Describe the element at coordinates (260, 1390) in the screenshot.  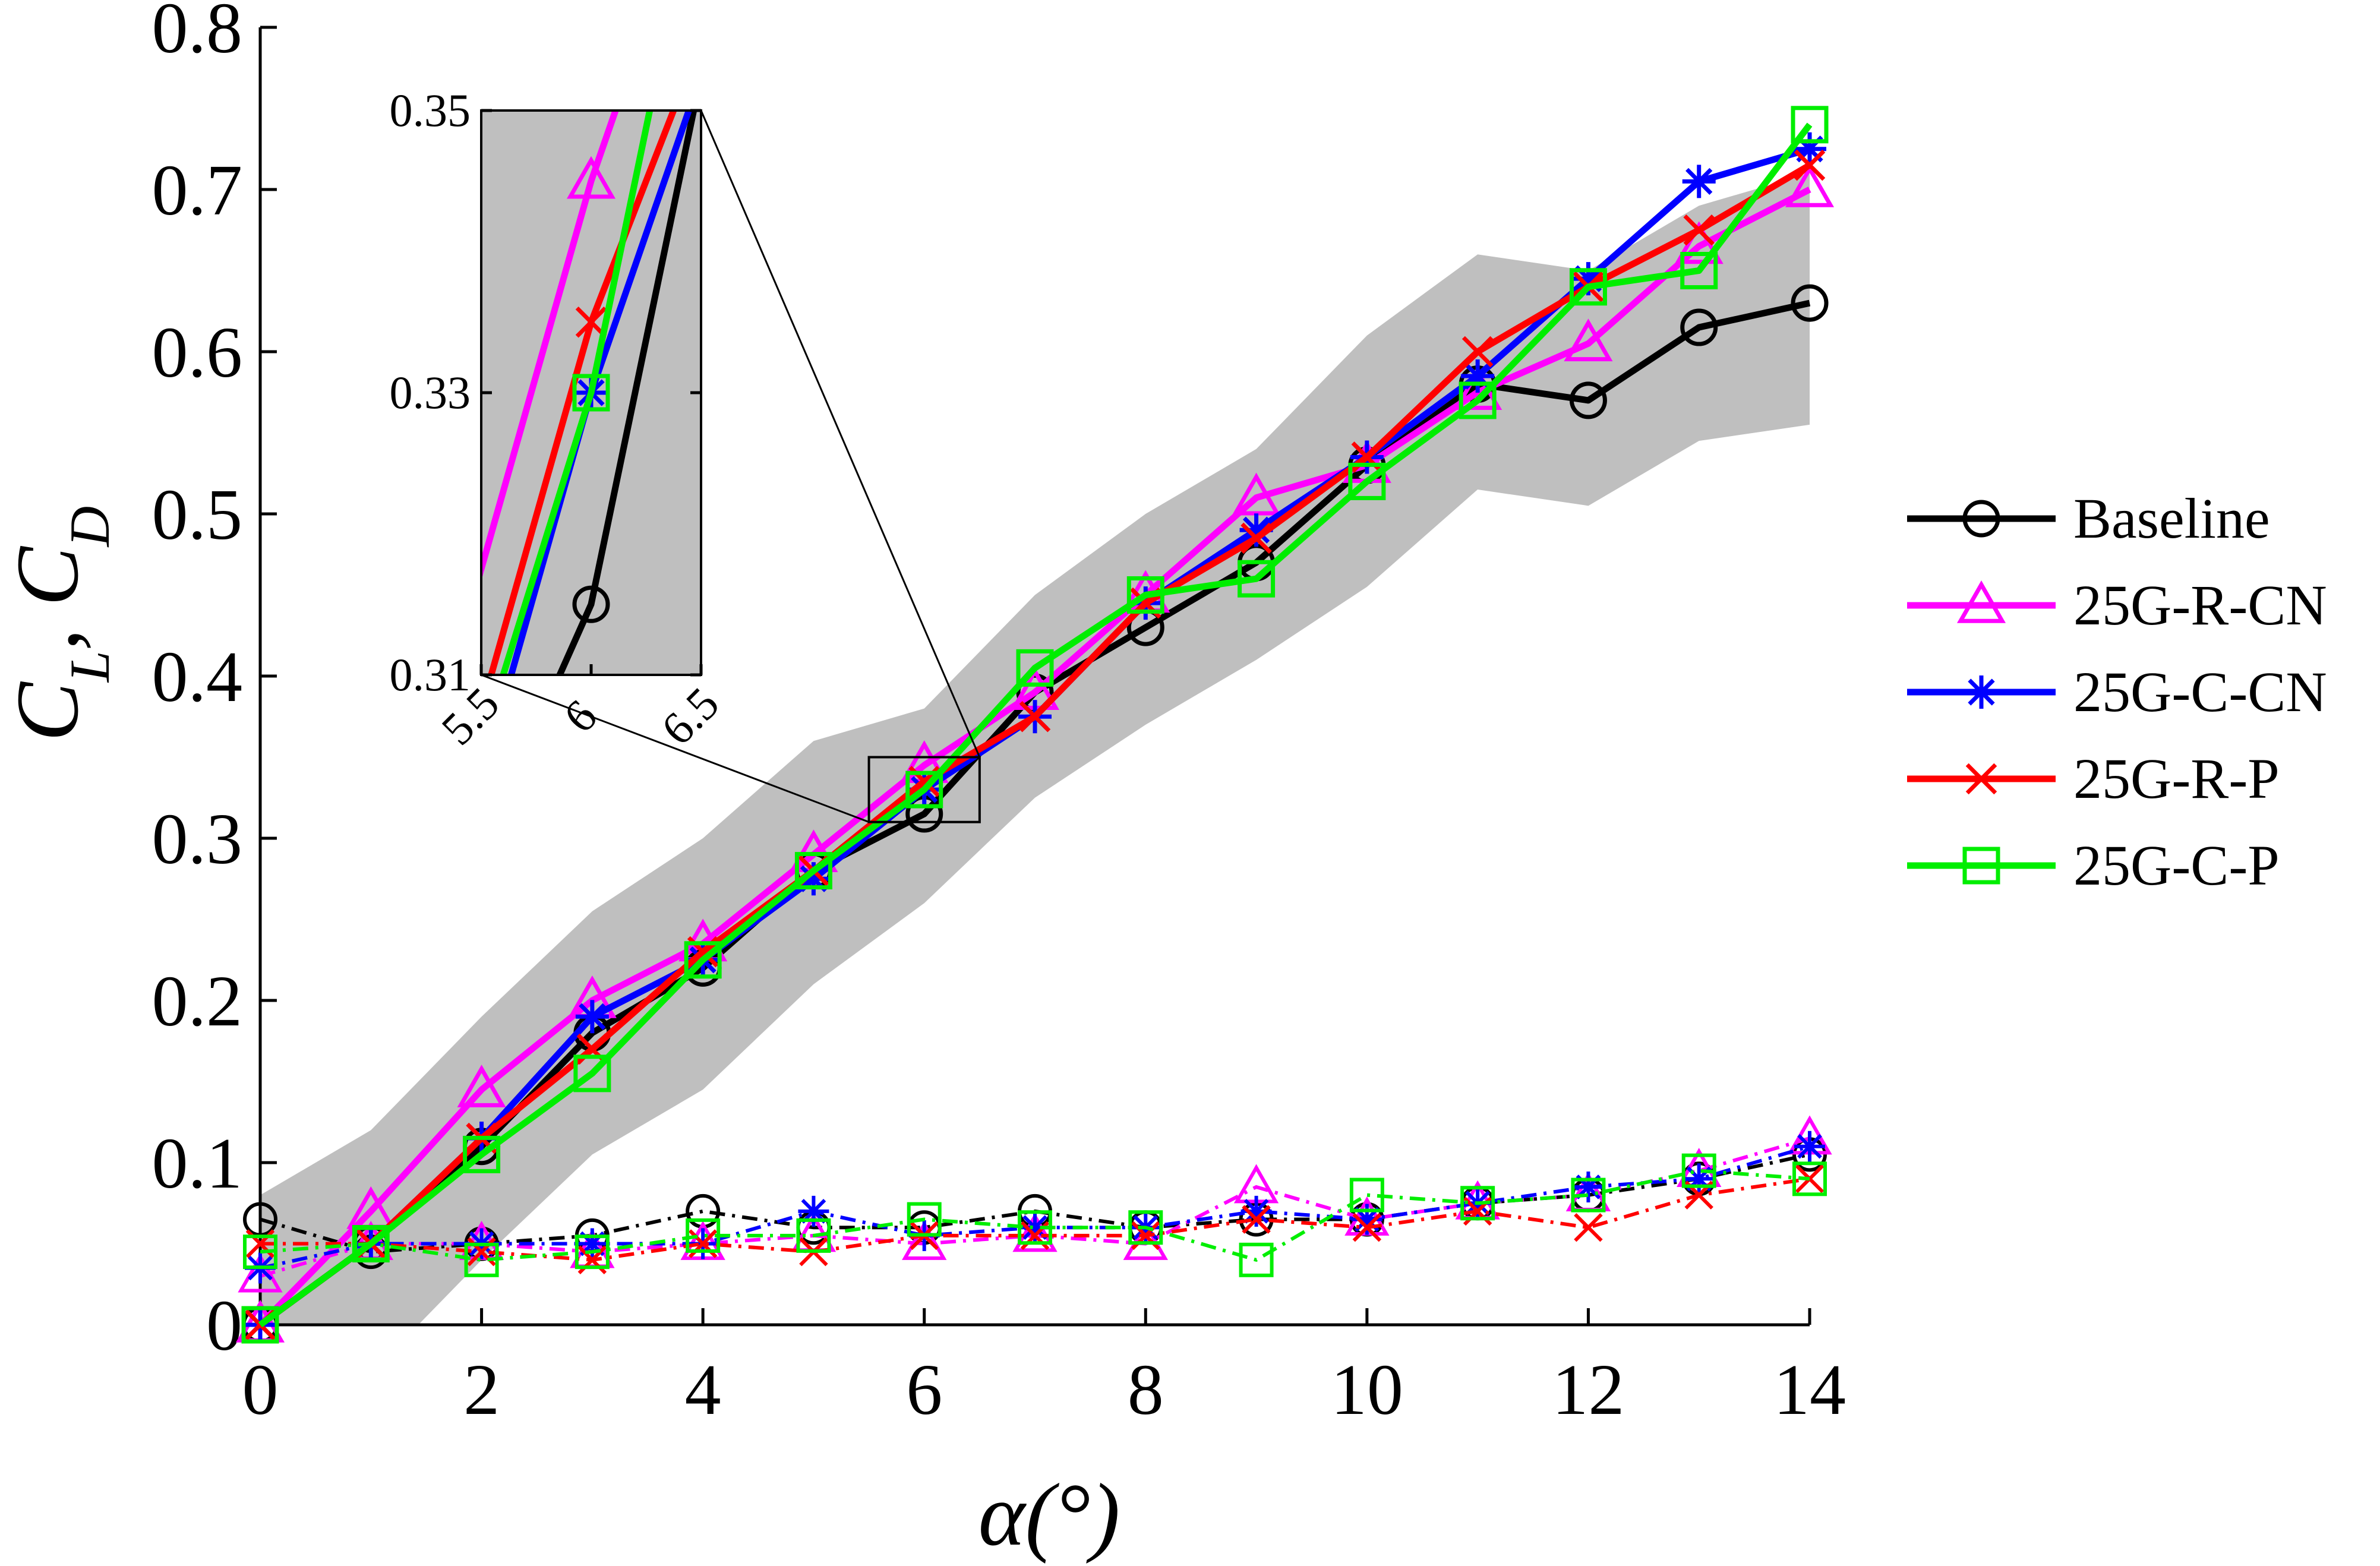
I see `x-tick-label: 0` at that location.